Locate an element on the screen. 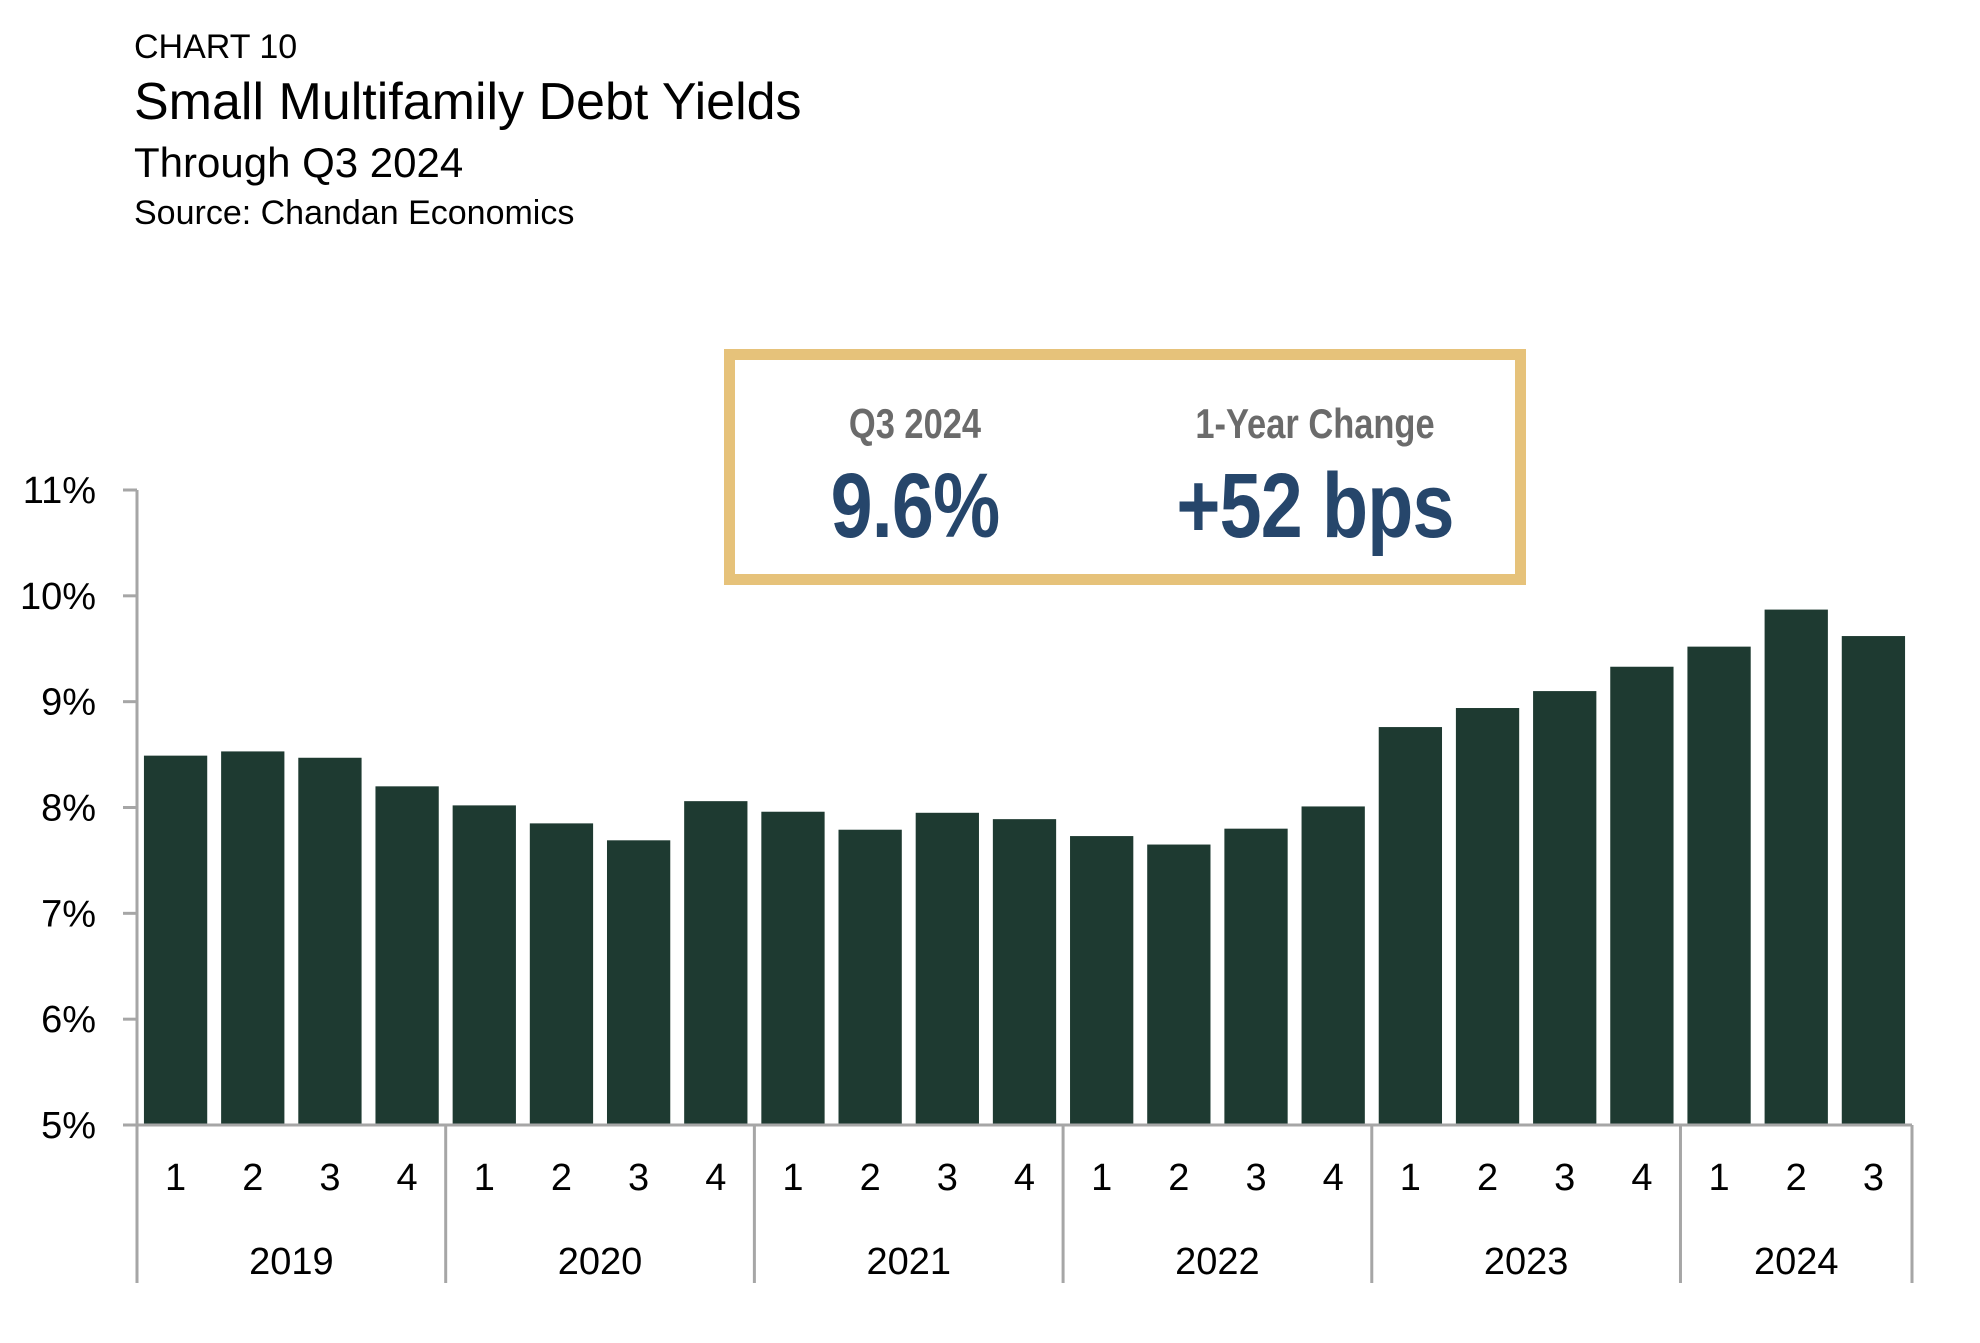  y-tick-label: 5% is located at coordinates (68, 1126).